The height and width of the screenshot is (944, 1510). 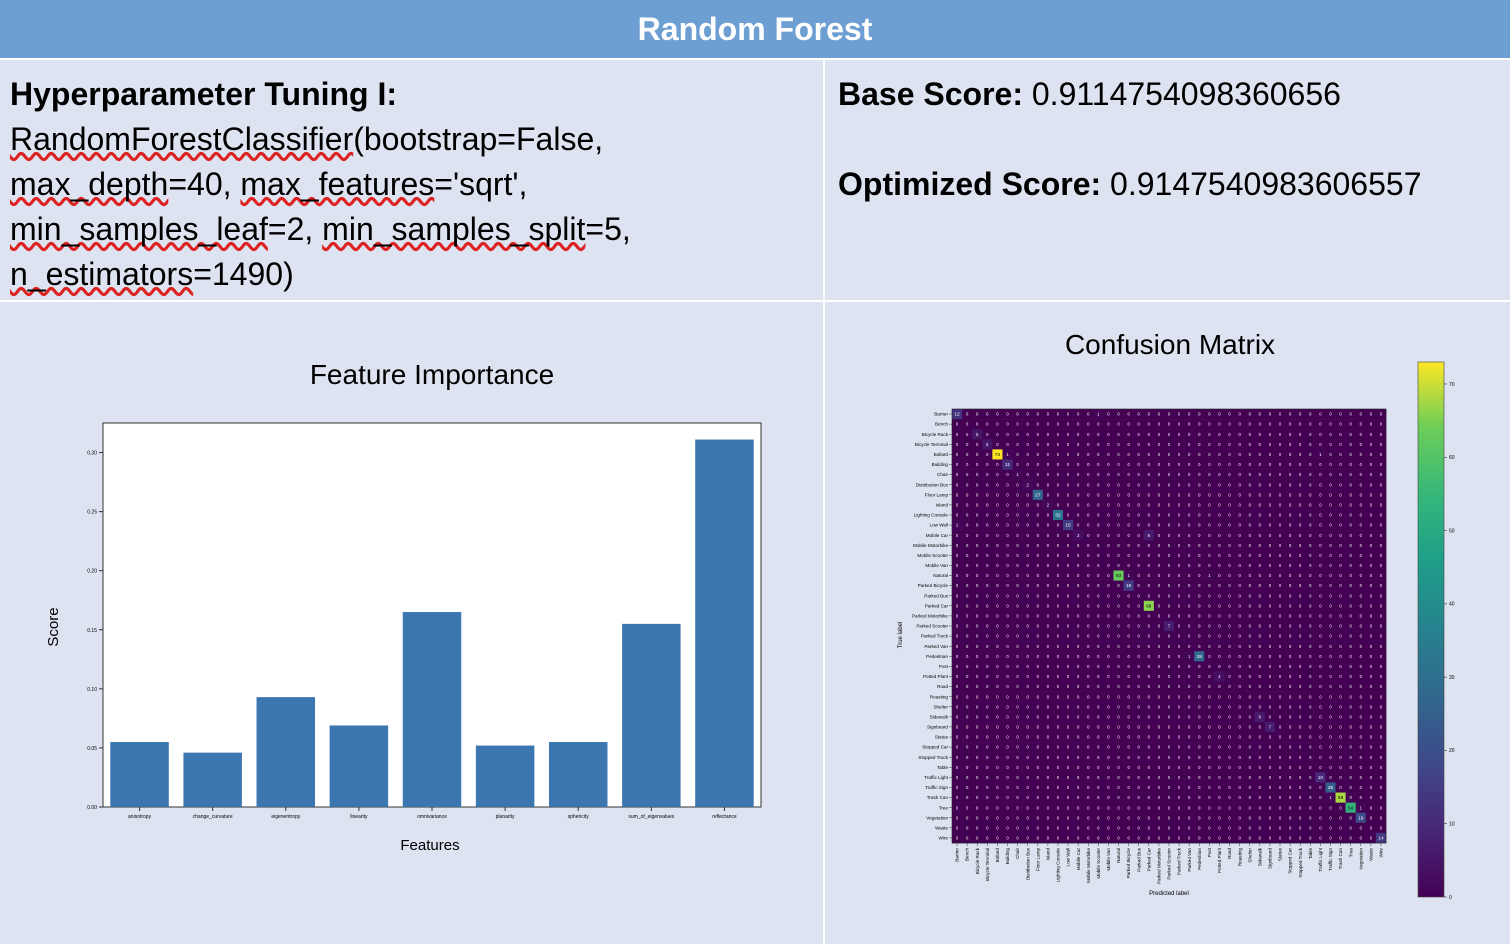 I want to click on colorbar-tick-label: 40, so click(x=1452, y=605).